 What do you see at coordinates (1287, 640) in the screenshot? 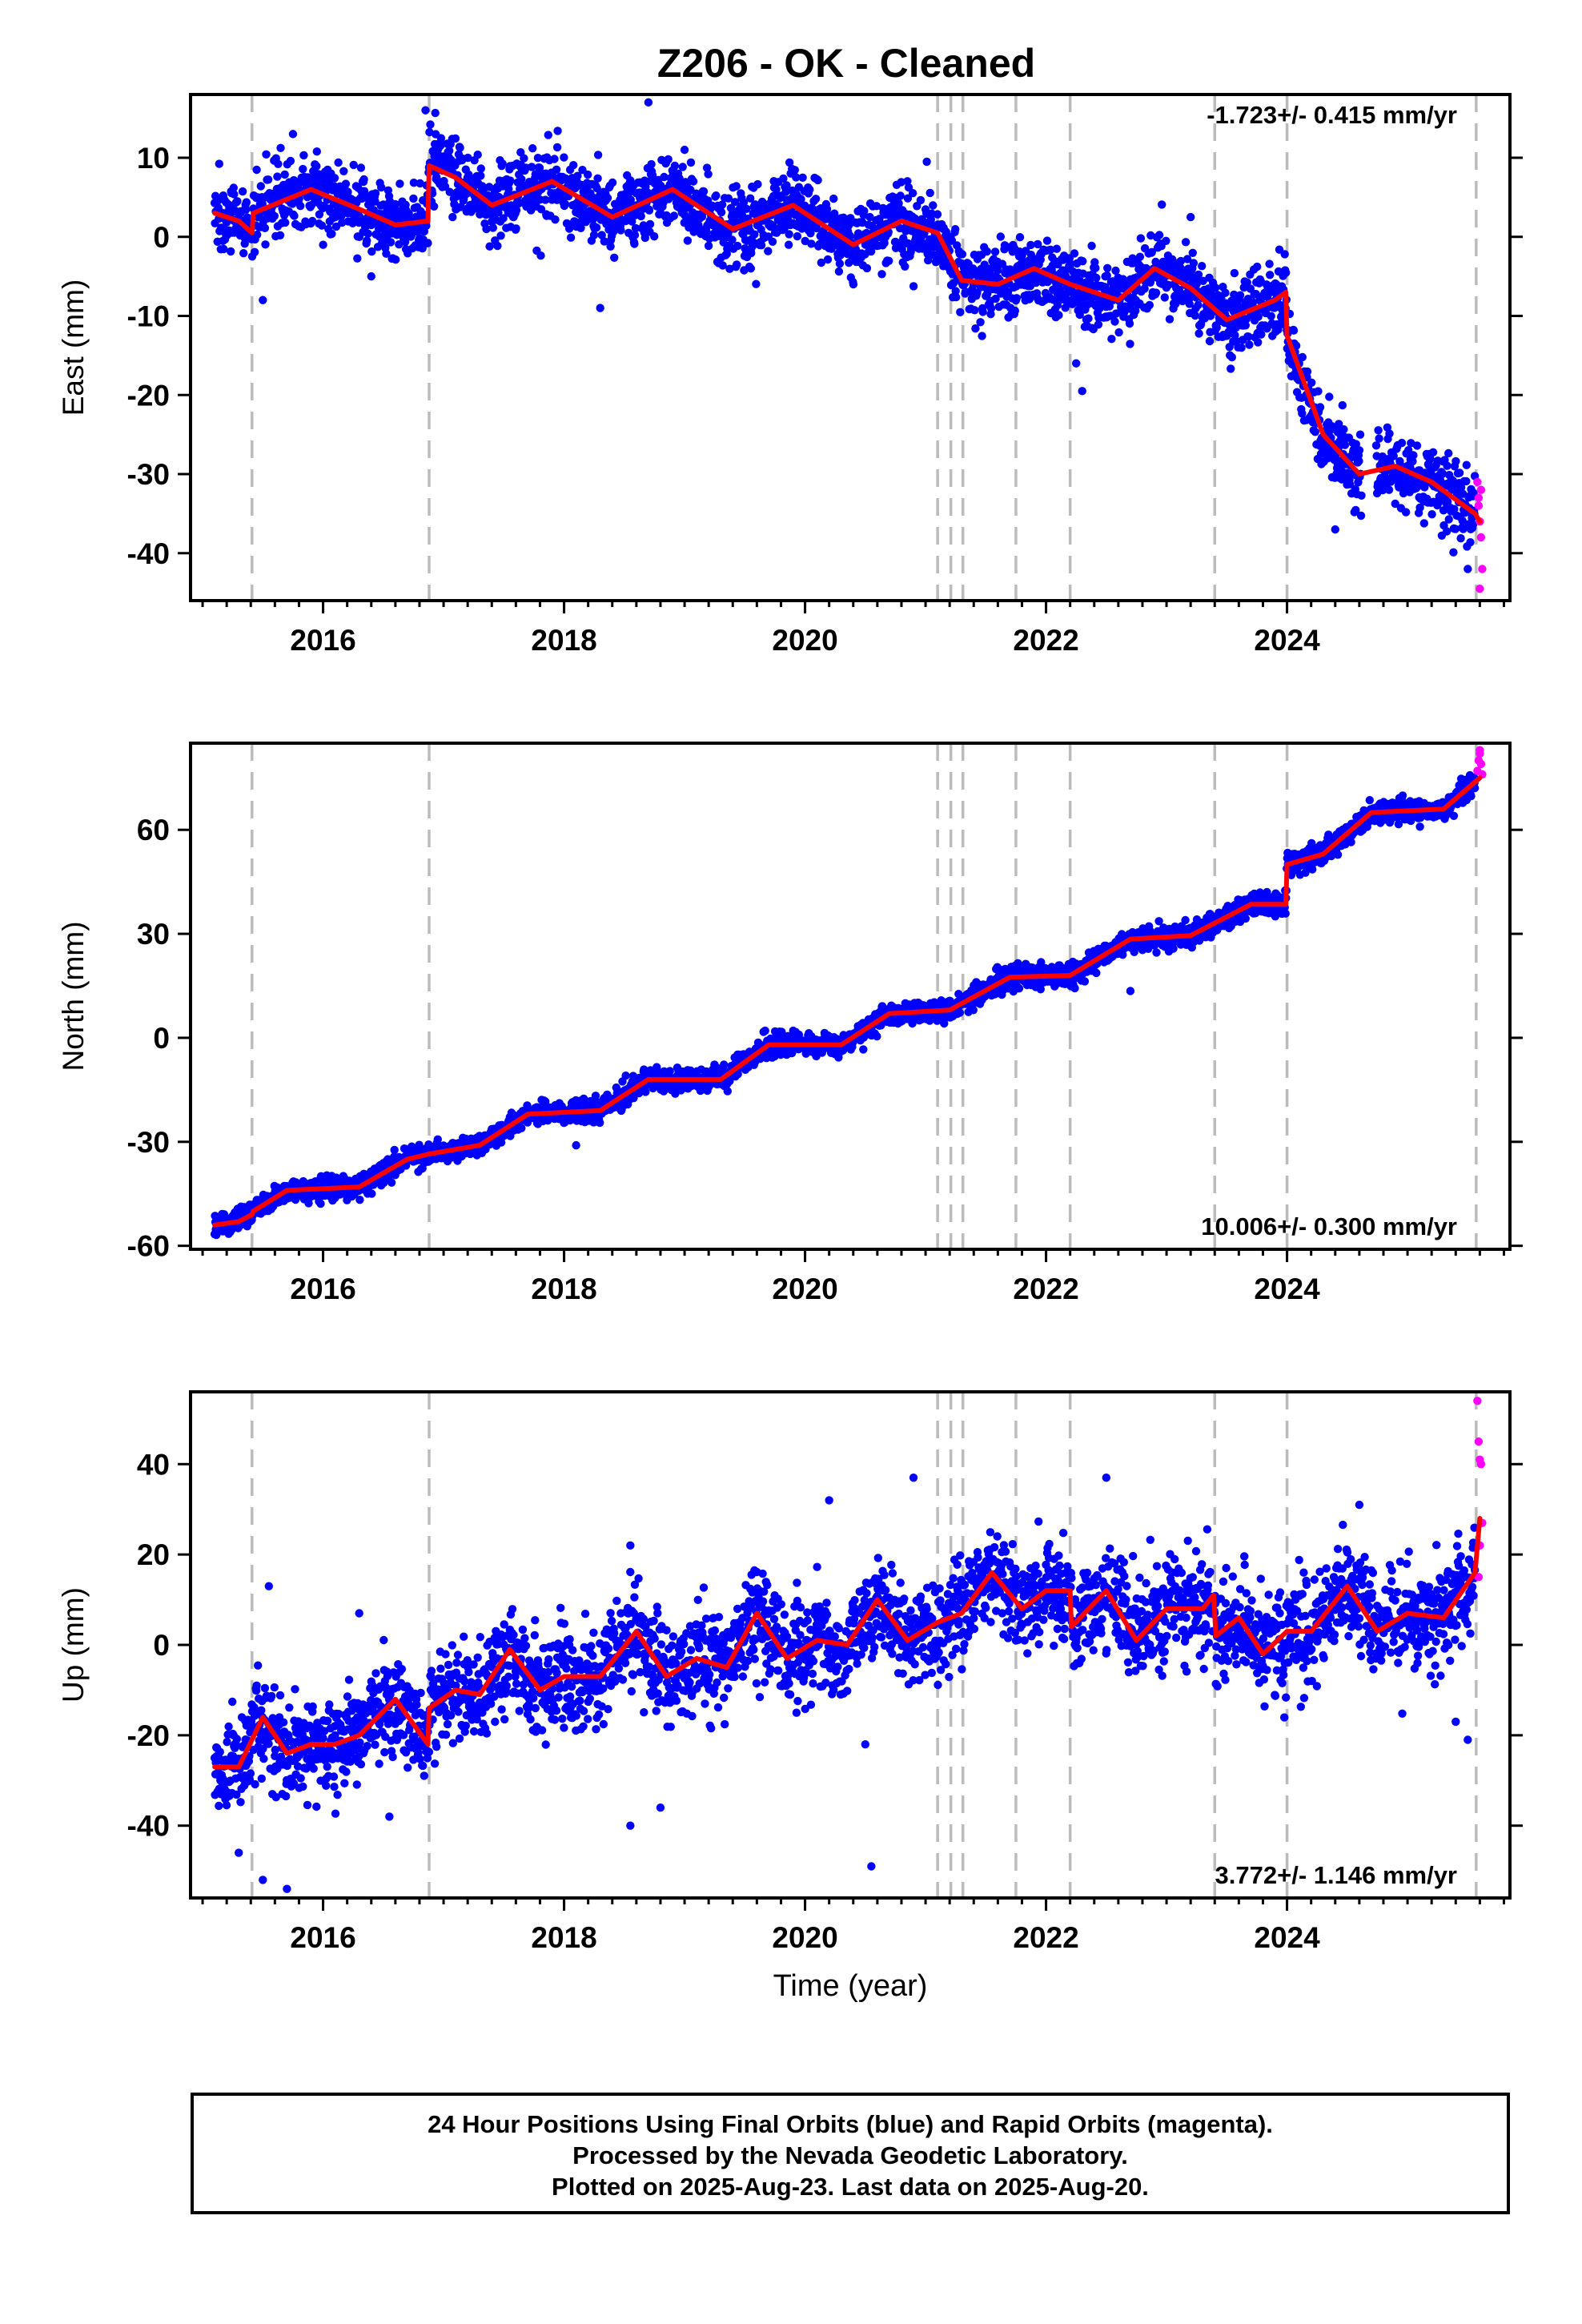
I see `x-tick-label: 2024` at bounding box center [1287, 640].